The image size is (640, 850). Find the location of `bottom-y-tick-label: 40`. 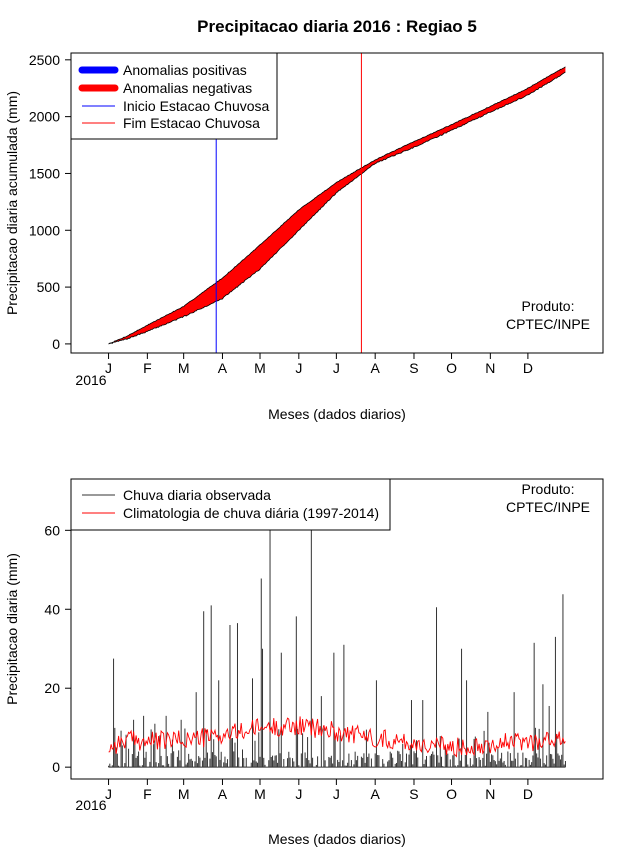

bottom-y-tick-label: 40 is located at coordinates (52, 609).